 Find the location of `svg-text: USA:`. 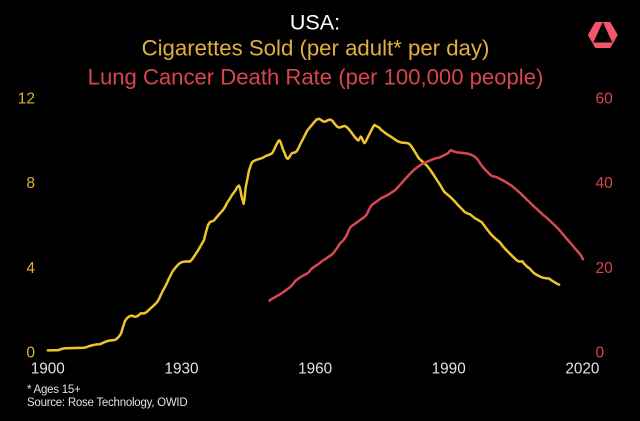

svg-text: USA: is located at coordinates (315, 22).